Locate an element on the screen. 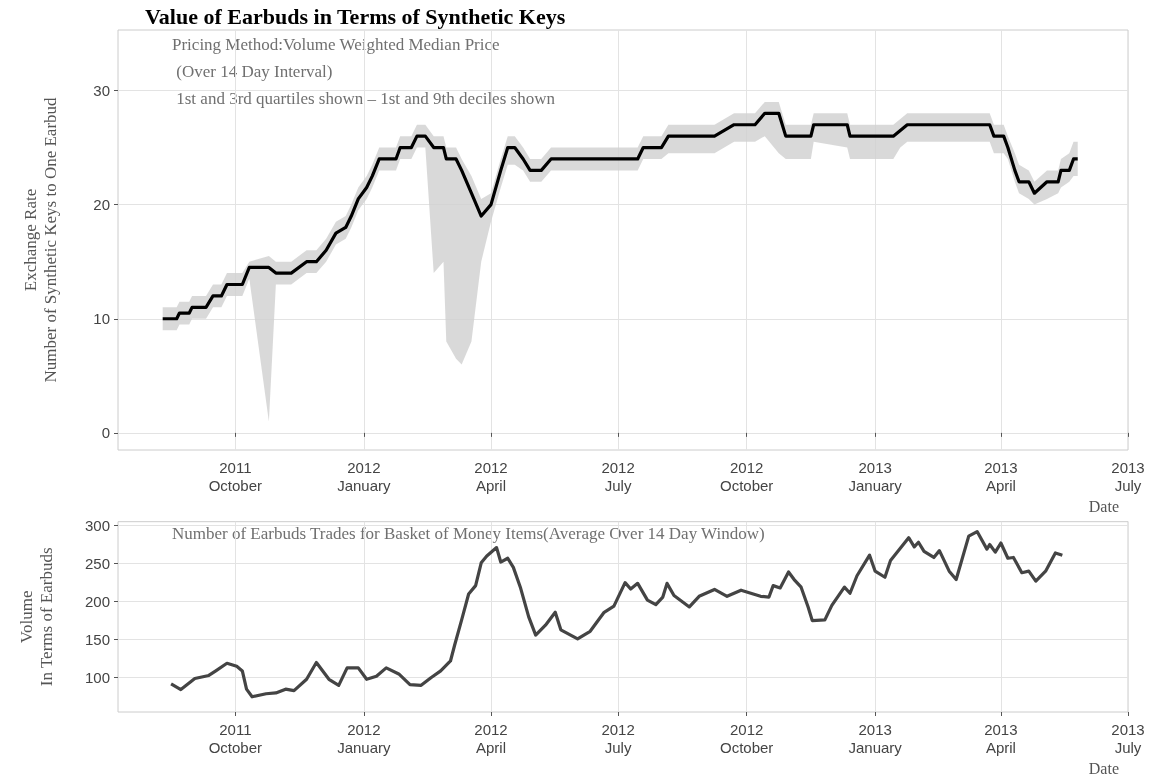 The image size is (1161, 776). y-axis-title: Volume In Terms of Earbuds is located at coordinates (36, 617).